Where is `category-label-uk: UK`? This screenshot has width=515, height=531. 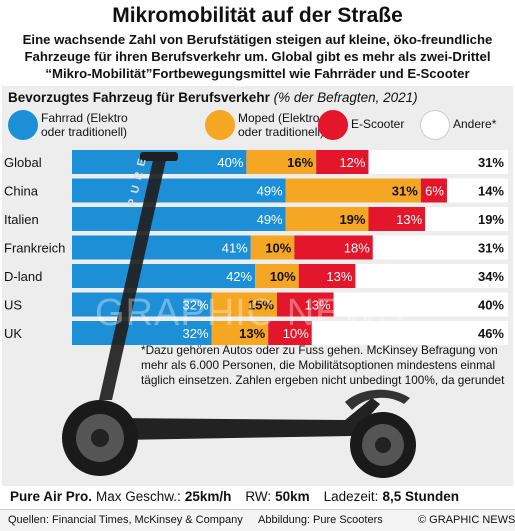 category-label-uk: UK is located at coordinates (13, 333).